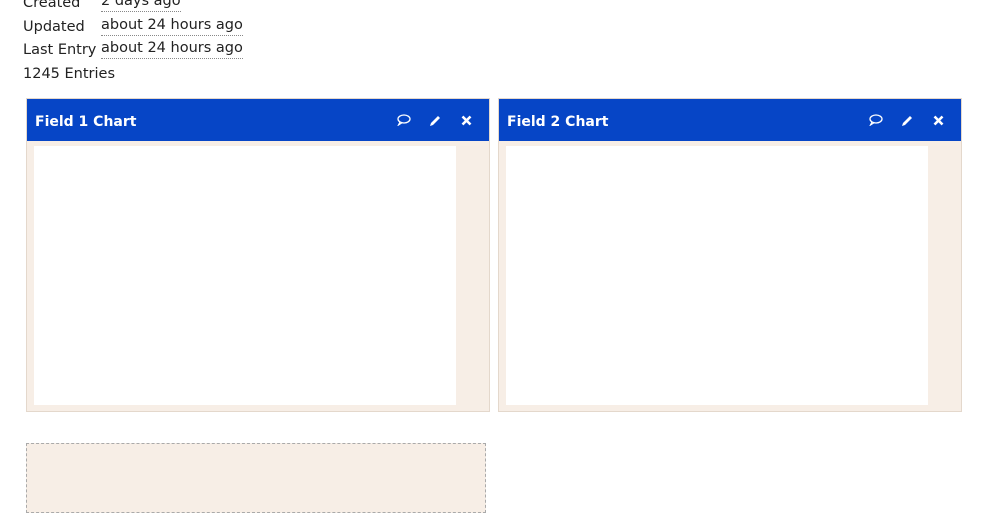 The image size is (1004, 513). What do you see at coordinates (60, 50) in the screenshot?
I see `meta-label: Last Entry` at bounding box center [60, 50].